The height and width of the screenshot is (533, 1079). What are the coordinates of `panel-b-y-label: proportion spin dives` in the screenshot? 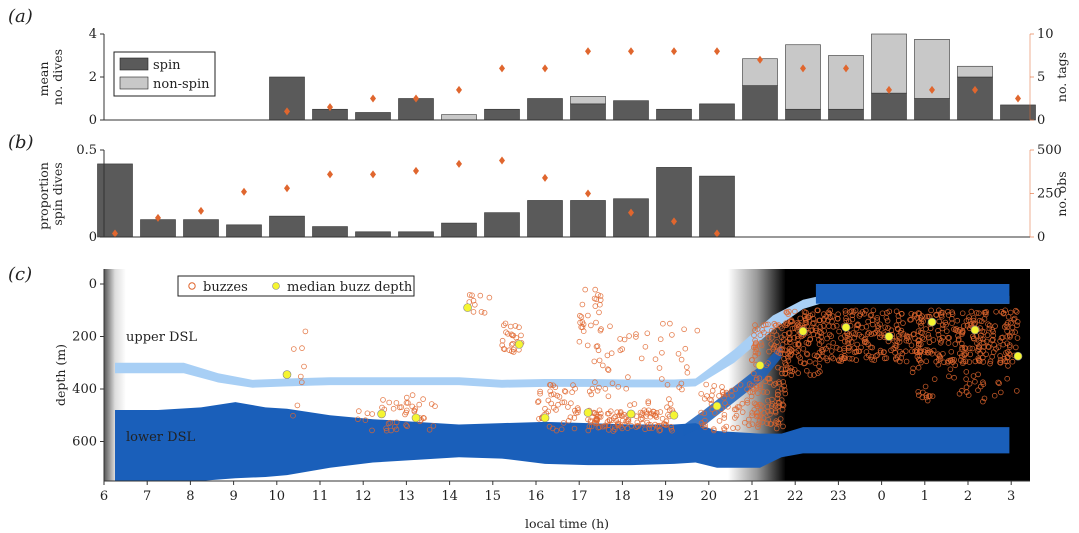 It's located at (50, 194).